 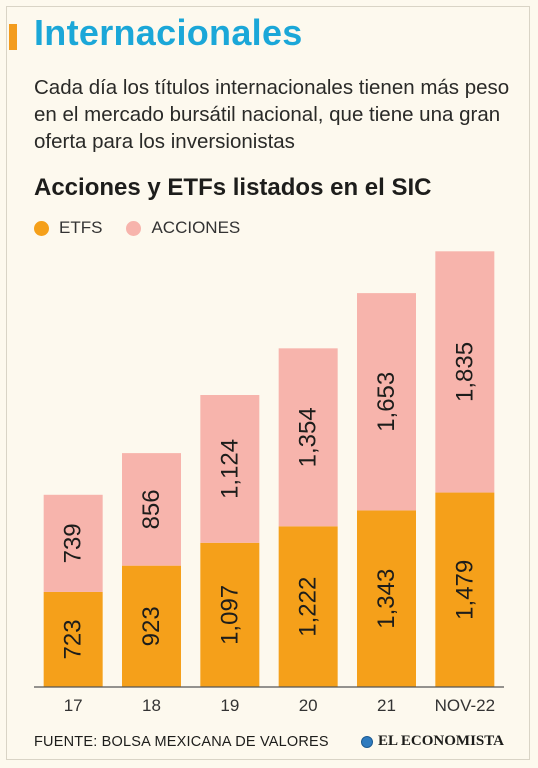 I want to click on legend-item-acciones: ACCIONES, so click(x=183, y=228).